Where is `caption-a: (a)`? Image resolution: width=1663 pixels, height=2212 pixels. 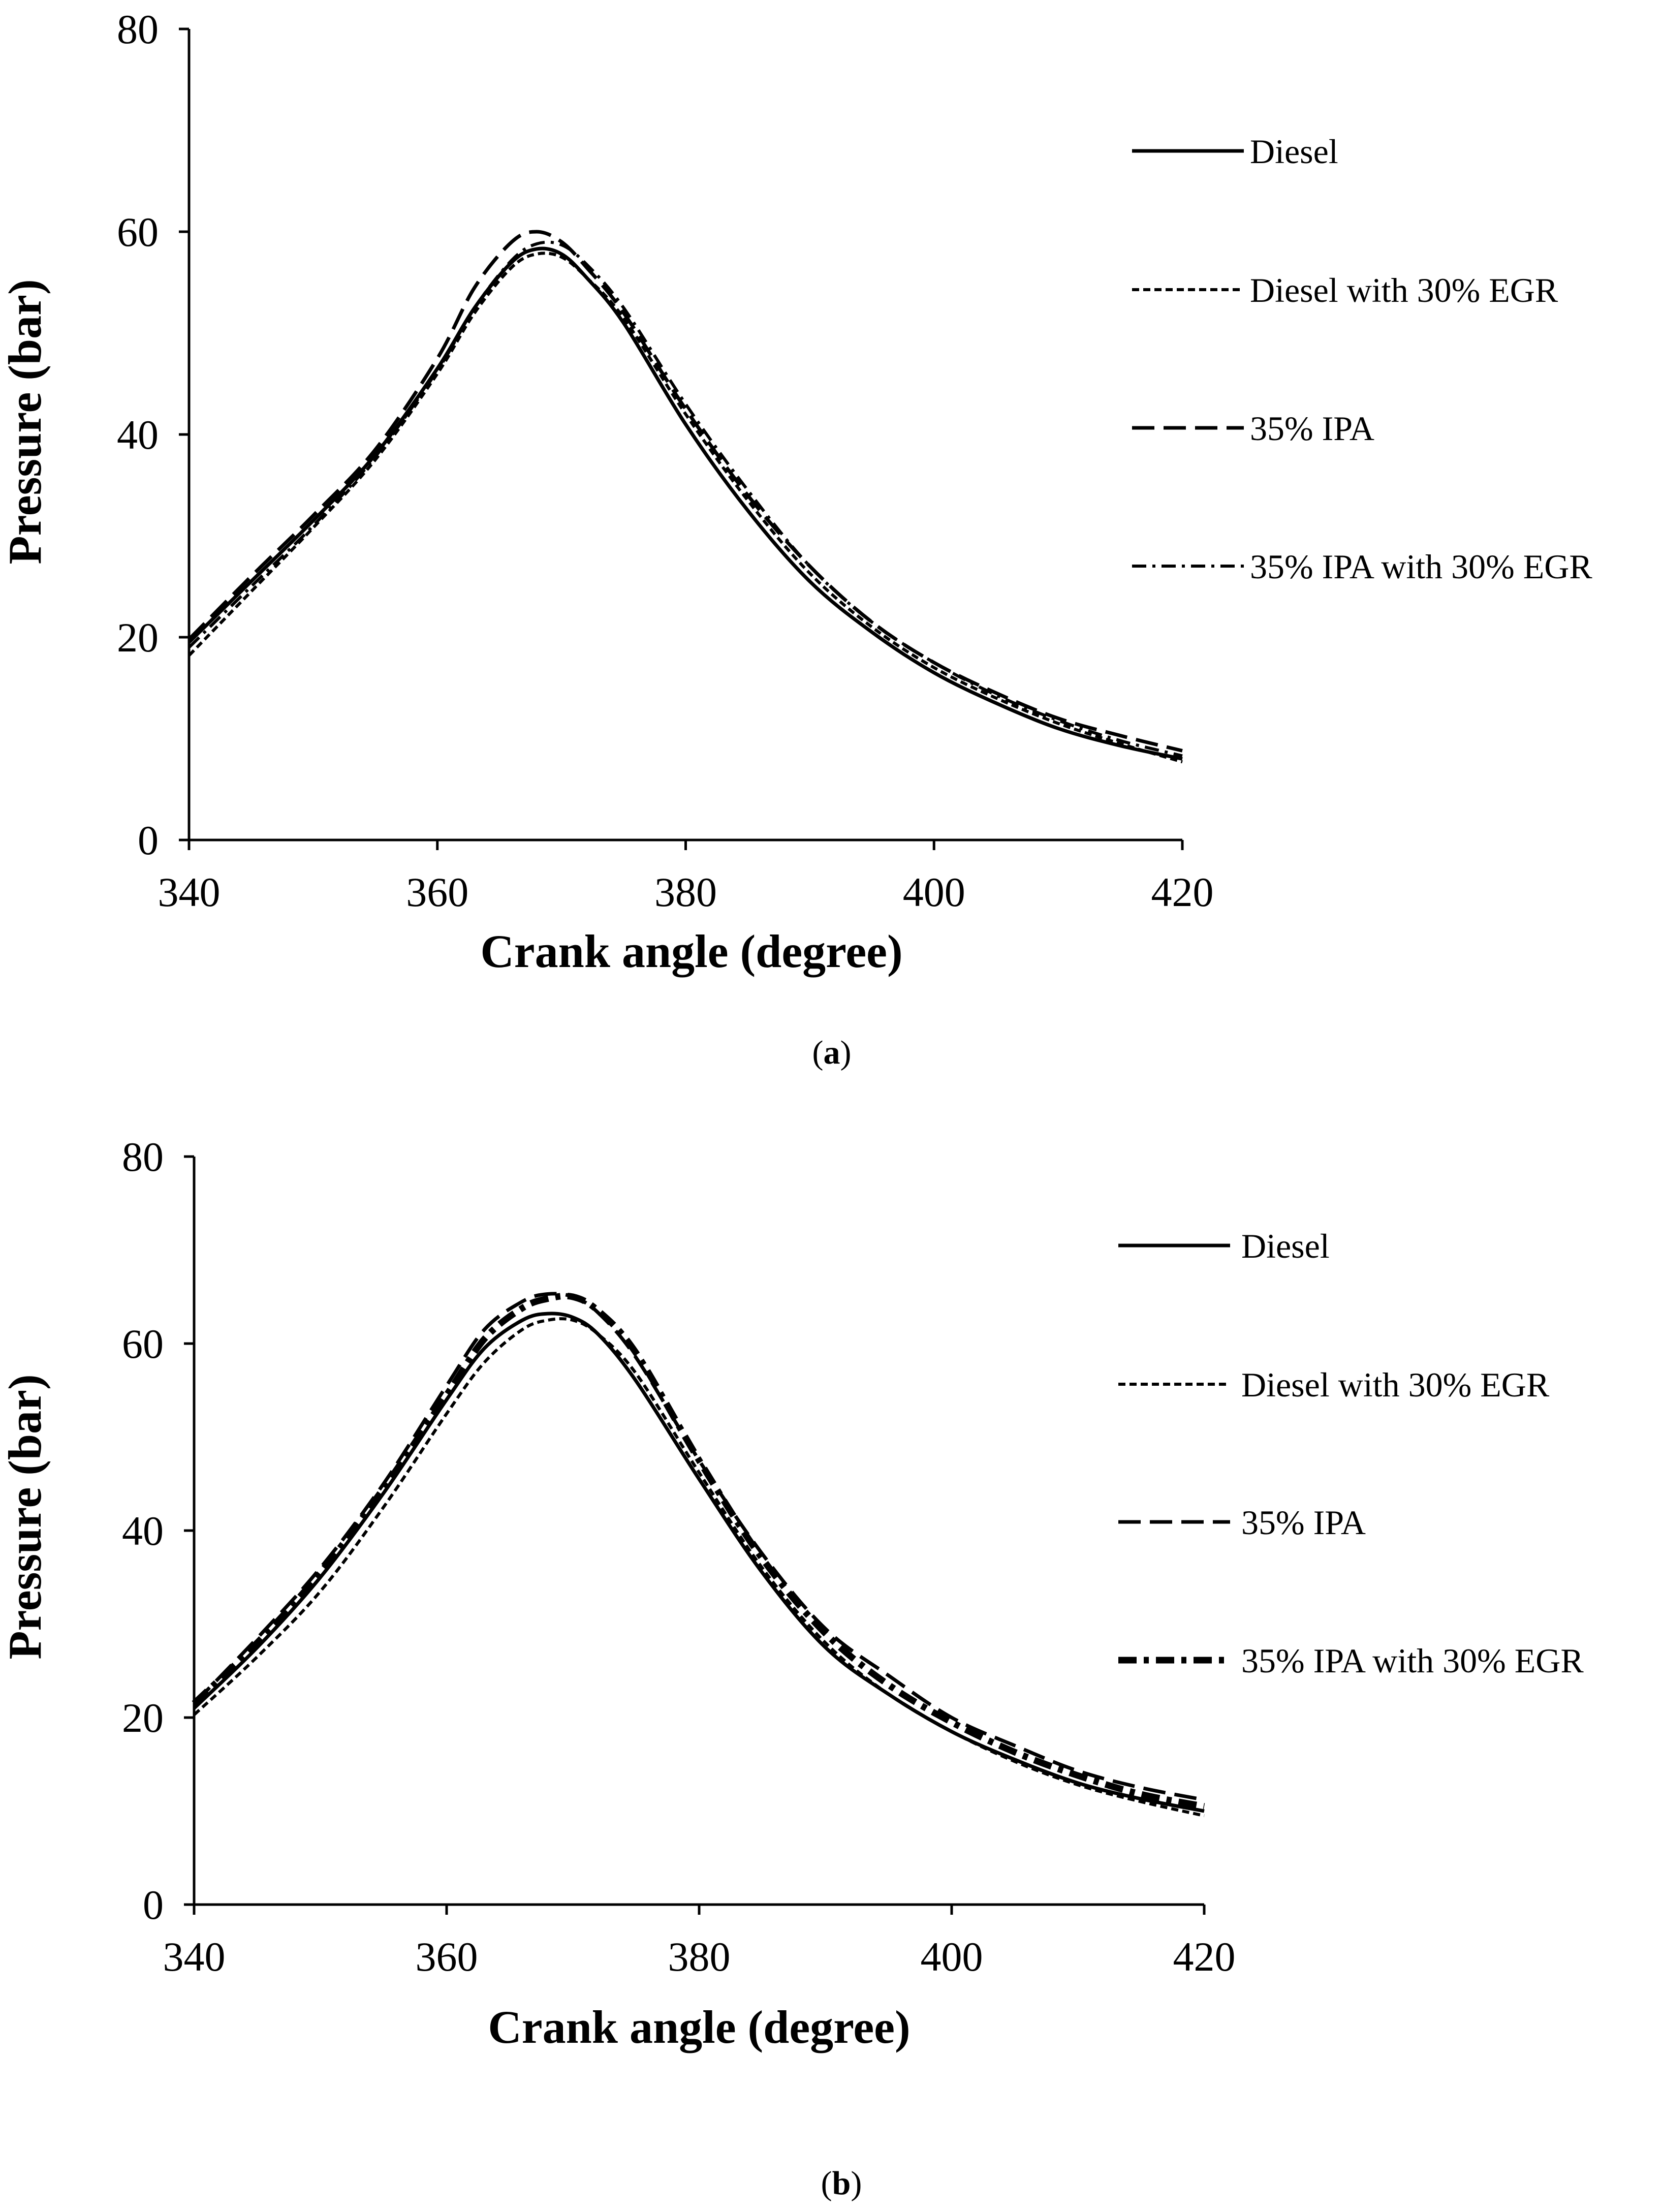 caption-a: (a) is located at coordinates (832, 1052).